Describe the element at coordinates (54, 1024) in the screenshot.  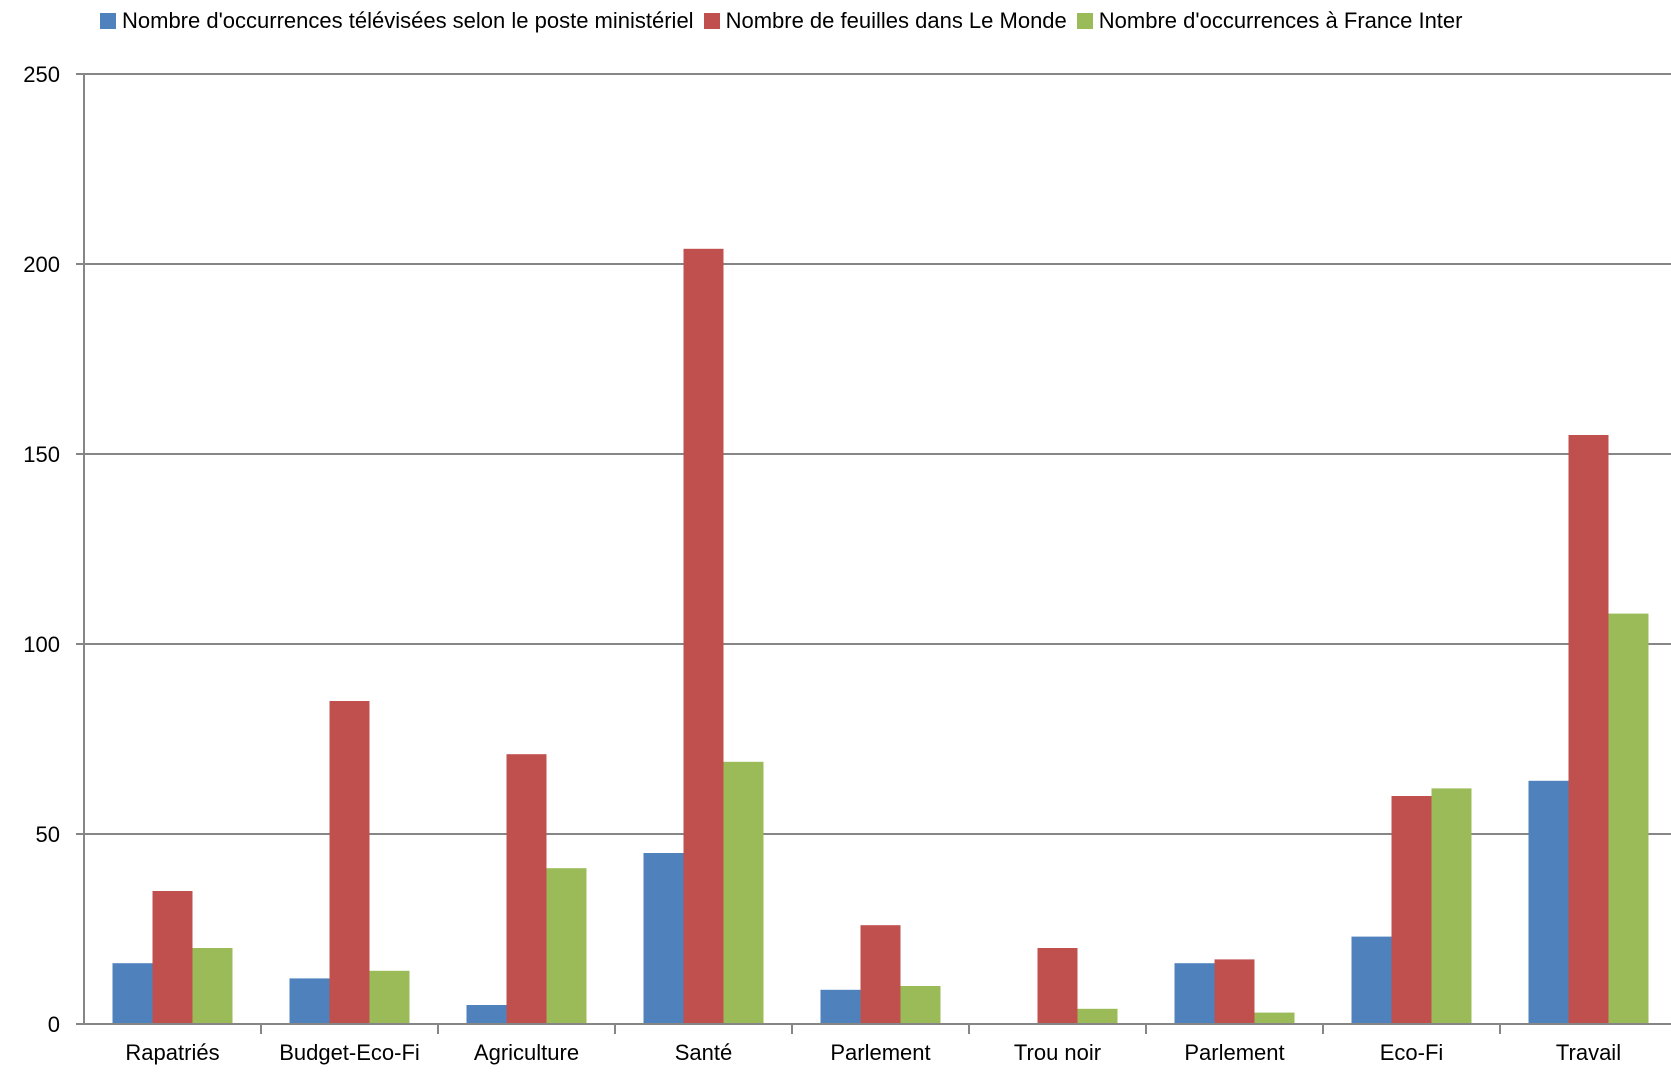
I see `y-tick-label: 0` at that location.